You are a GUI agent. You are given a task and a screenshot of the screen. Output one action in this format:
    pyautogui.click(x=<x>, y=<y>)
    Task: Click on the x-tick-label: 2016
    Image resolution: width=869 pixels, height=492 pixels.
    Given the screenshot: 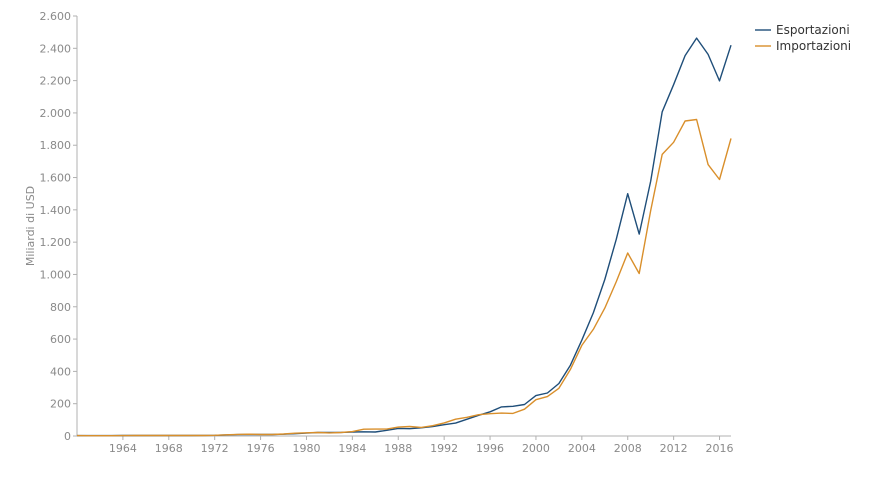 What is the action you would take?
    pyautogui.click(x=720, y=448)
    